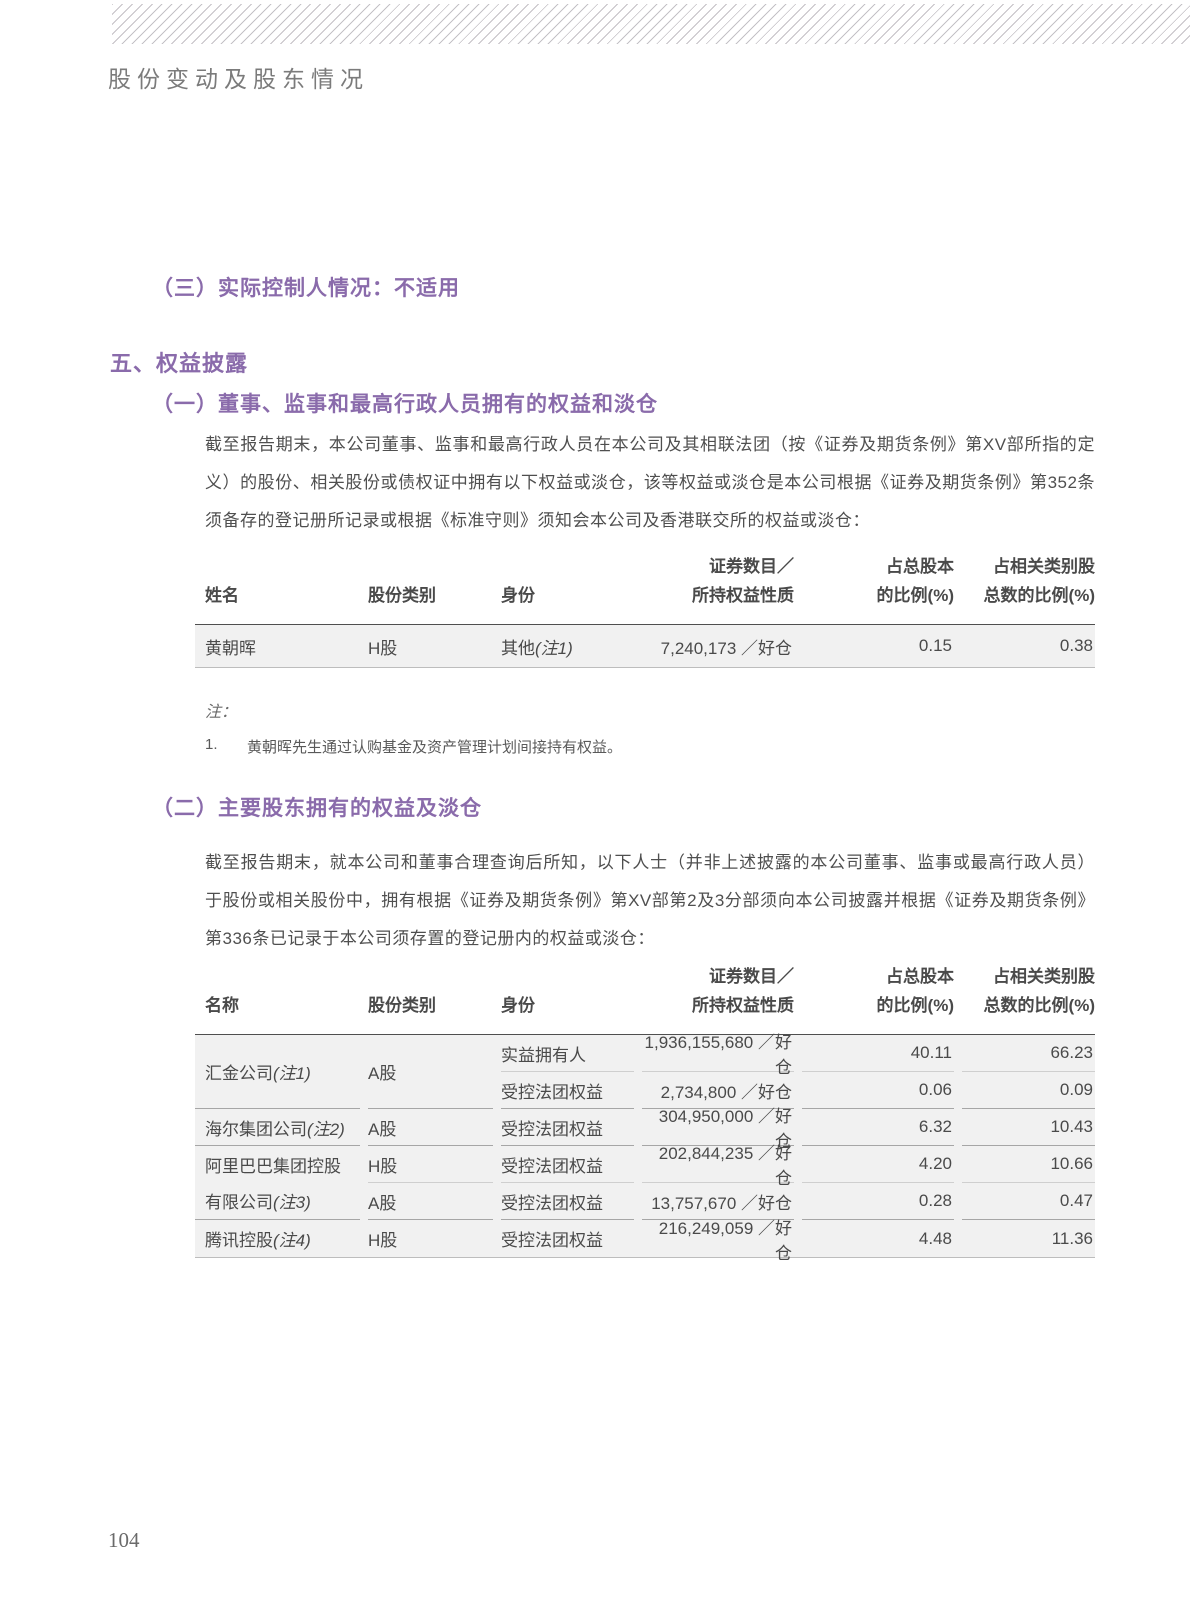 The width and height of the screenshot is (1190, 1615). What do you see at coordinates (383, 648) in the screenshot?
I see `table1-cell-share-class: H股` at bounding box center [383, 648].